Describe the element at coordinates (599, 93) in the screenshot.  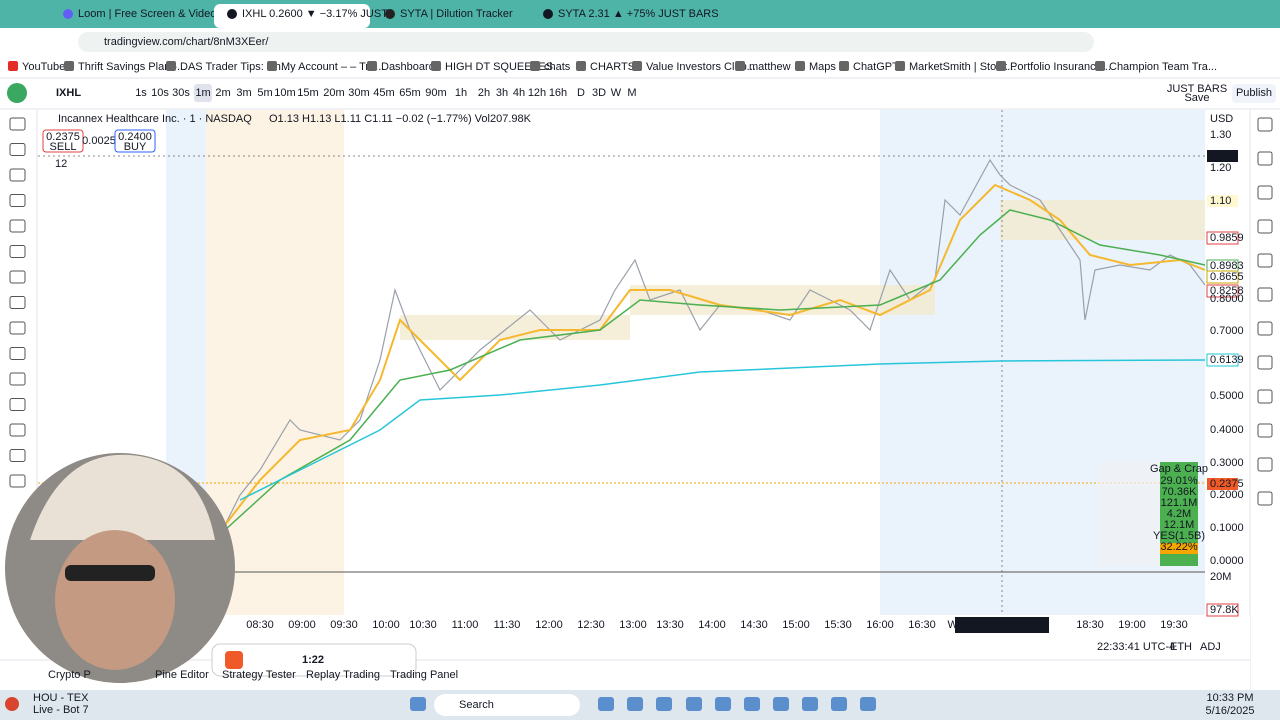
I see `interval: 3D` at that location.